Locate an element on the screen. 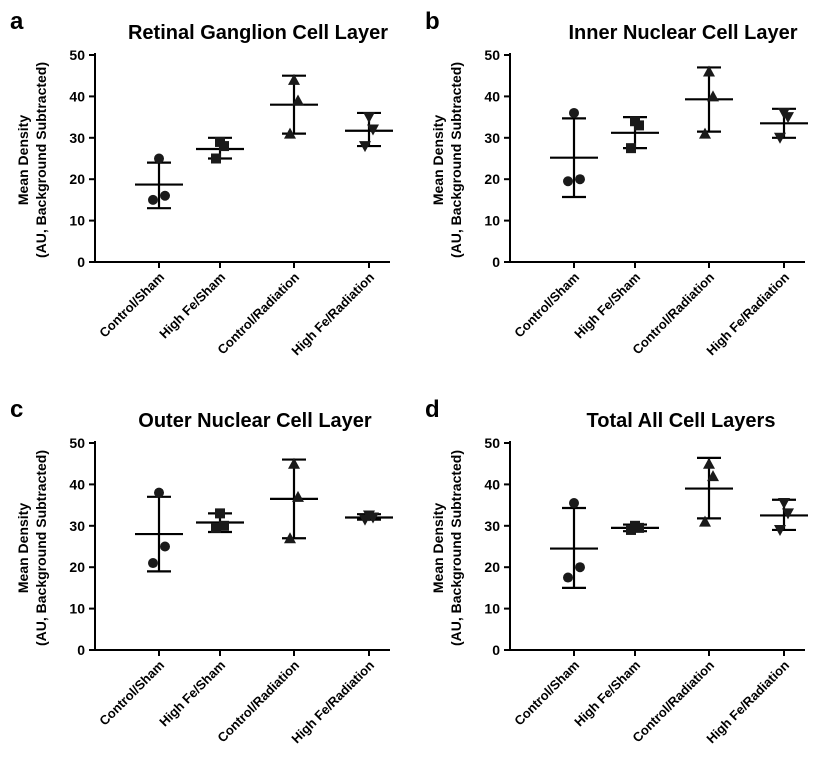 Image resolution: width=829 pixels, height=776 pixels. panel-letter: c is located at coordinates (16, 409).